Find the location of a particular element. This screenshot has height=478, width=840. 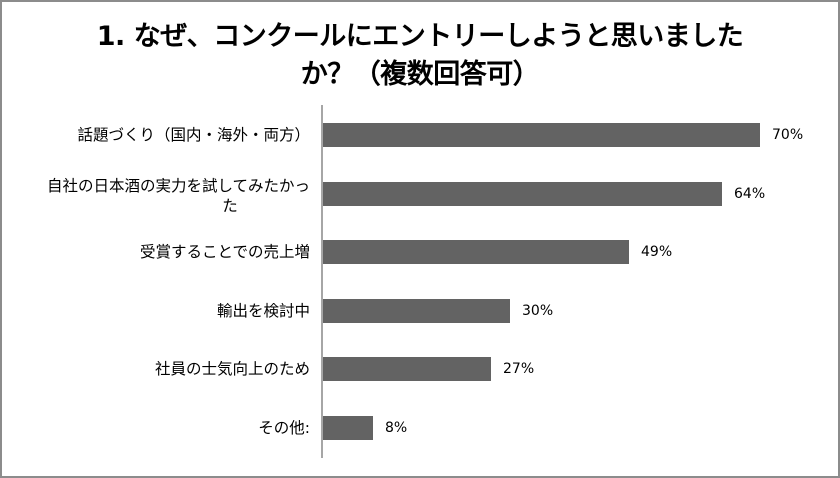

value-label: 70% is located at coordinates (788, 135).